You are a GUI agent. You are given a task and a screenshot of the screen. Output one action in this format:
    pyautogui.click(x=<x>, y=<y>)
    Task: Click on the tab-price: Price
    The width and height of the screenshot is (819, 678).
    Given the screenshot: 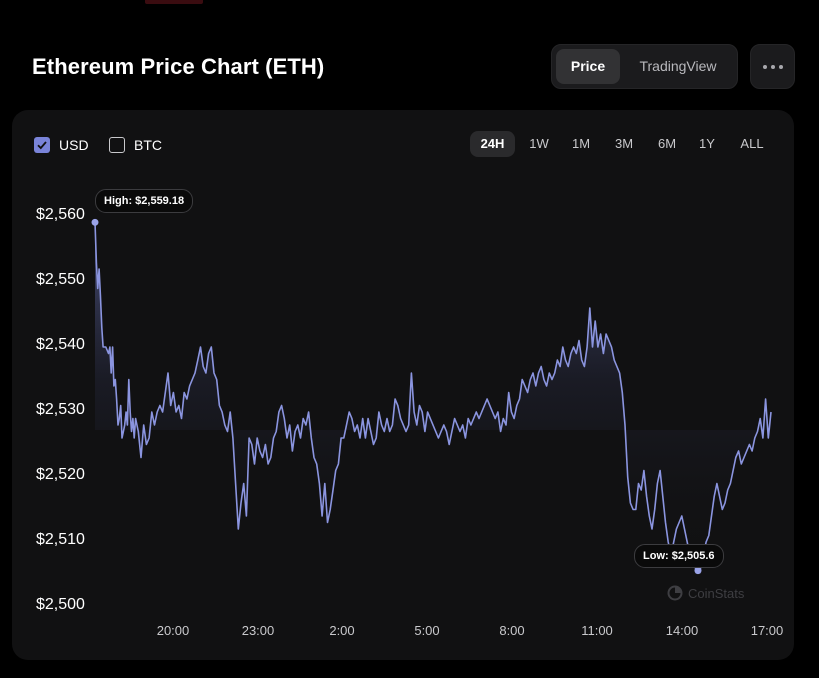 What is the action you would take?
    pyautogui.click(x=588, y=66)
    